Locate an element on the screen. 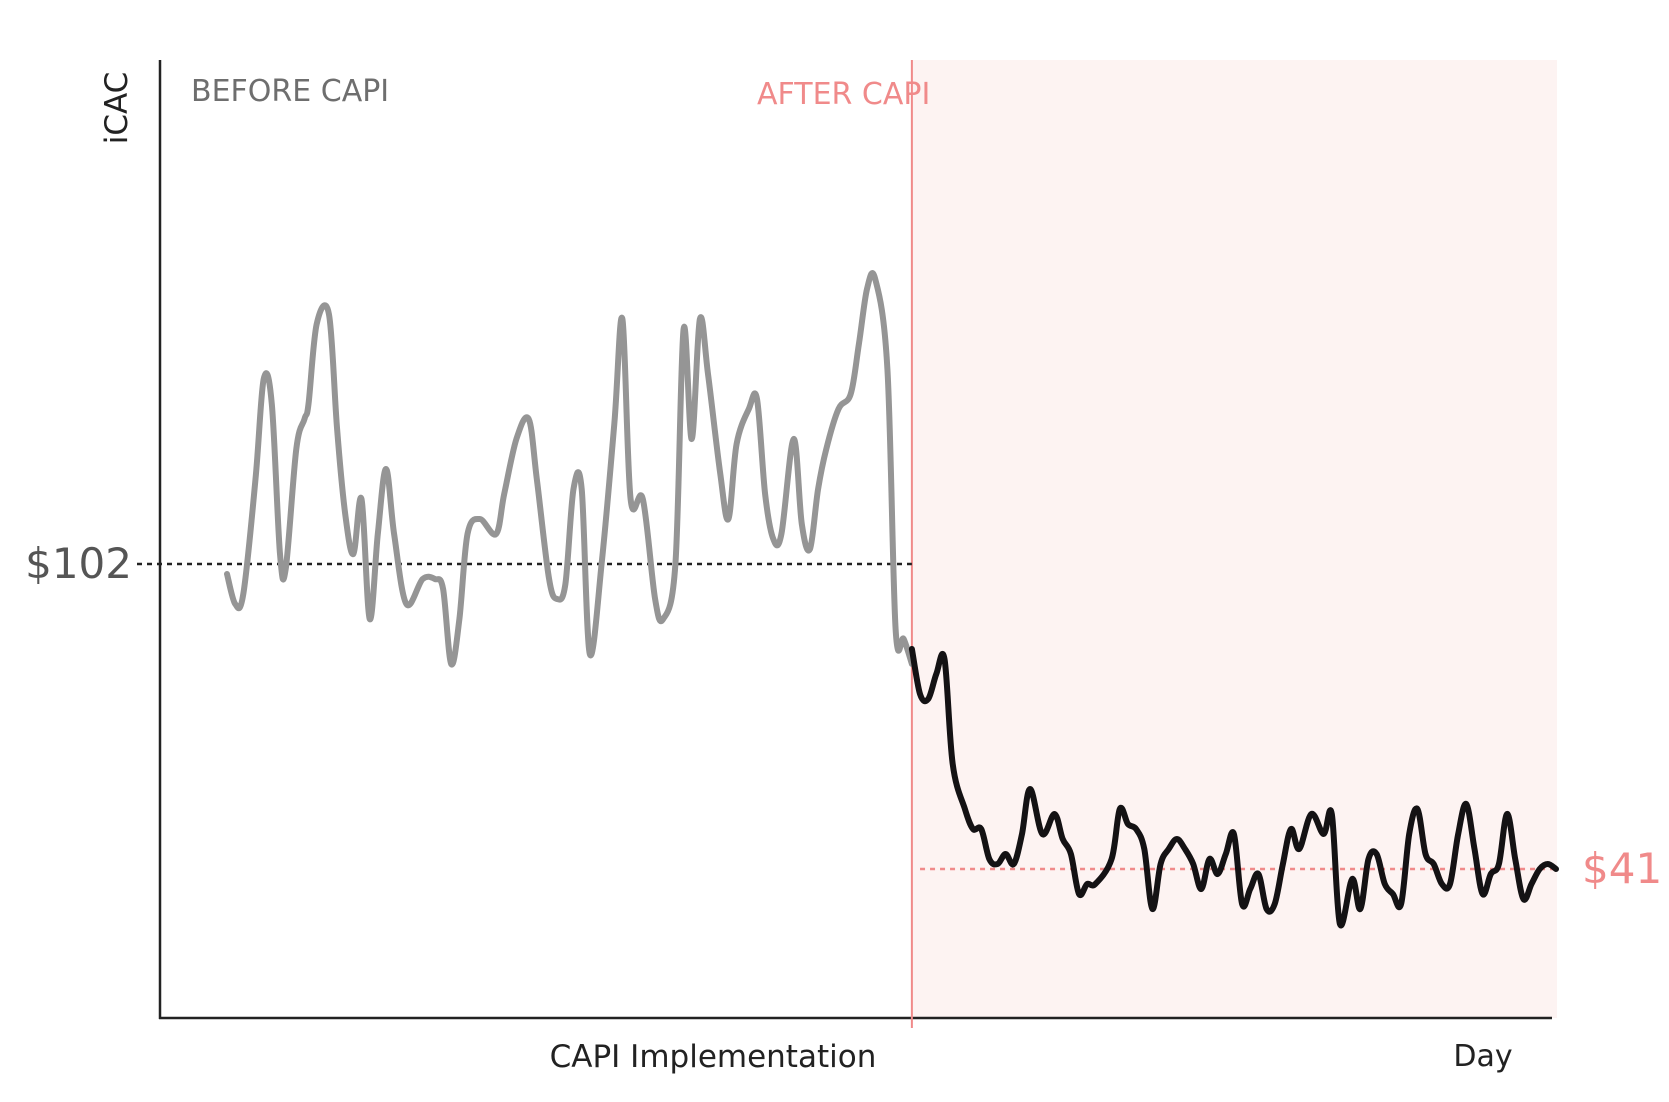  x-axis-label: Day is located at coordinates (1482, 1056).